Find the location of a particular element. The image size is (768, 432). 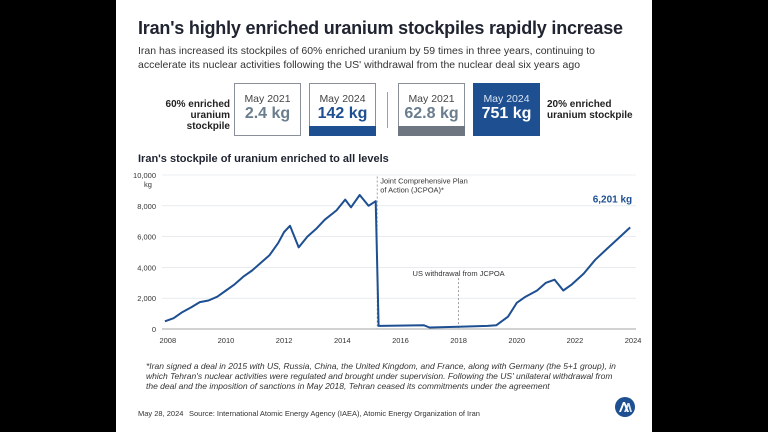

jcpoa-annotation: Joint Comprehensive Plan is located at coordinates (424, 181).